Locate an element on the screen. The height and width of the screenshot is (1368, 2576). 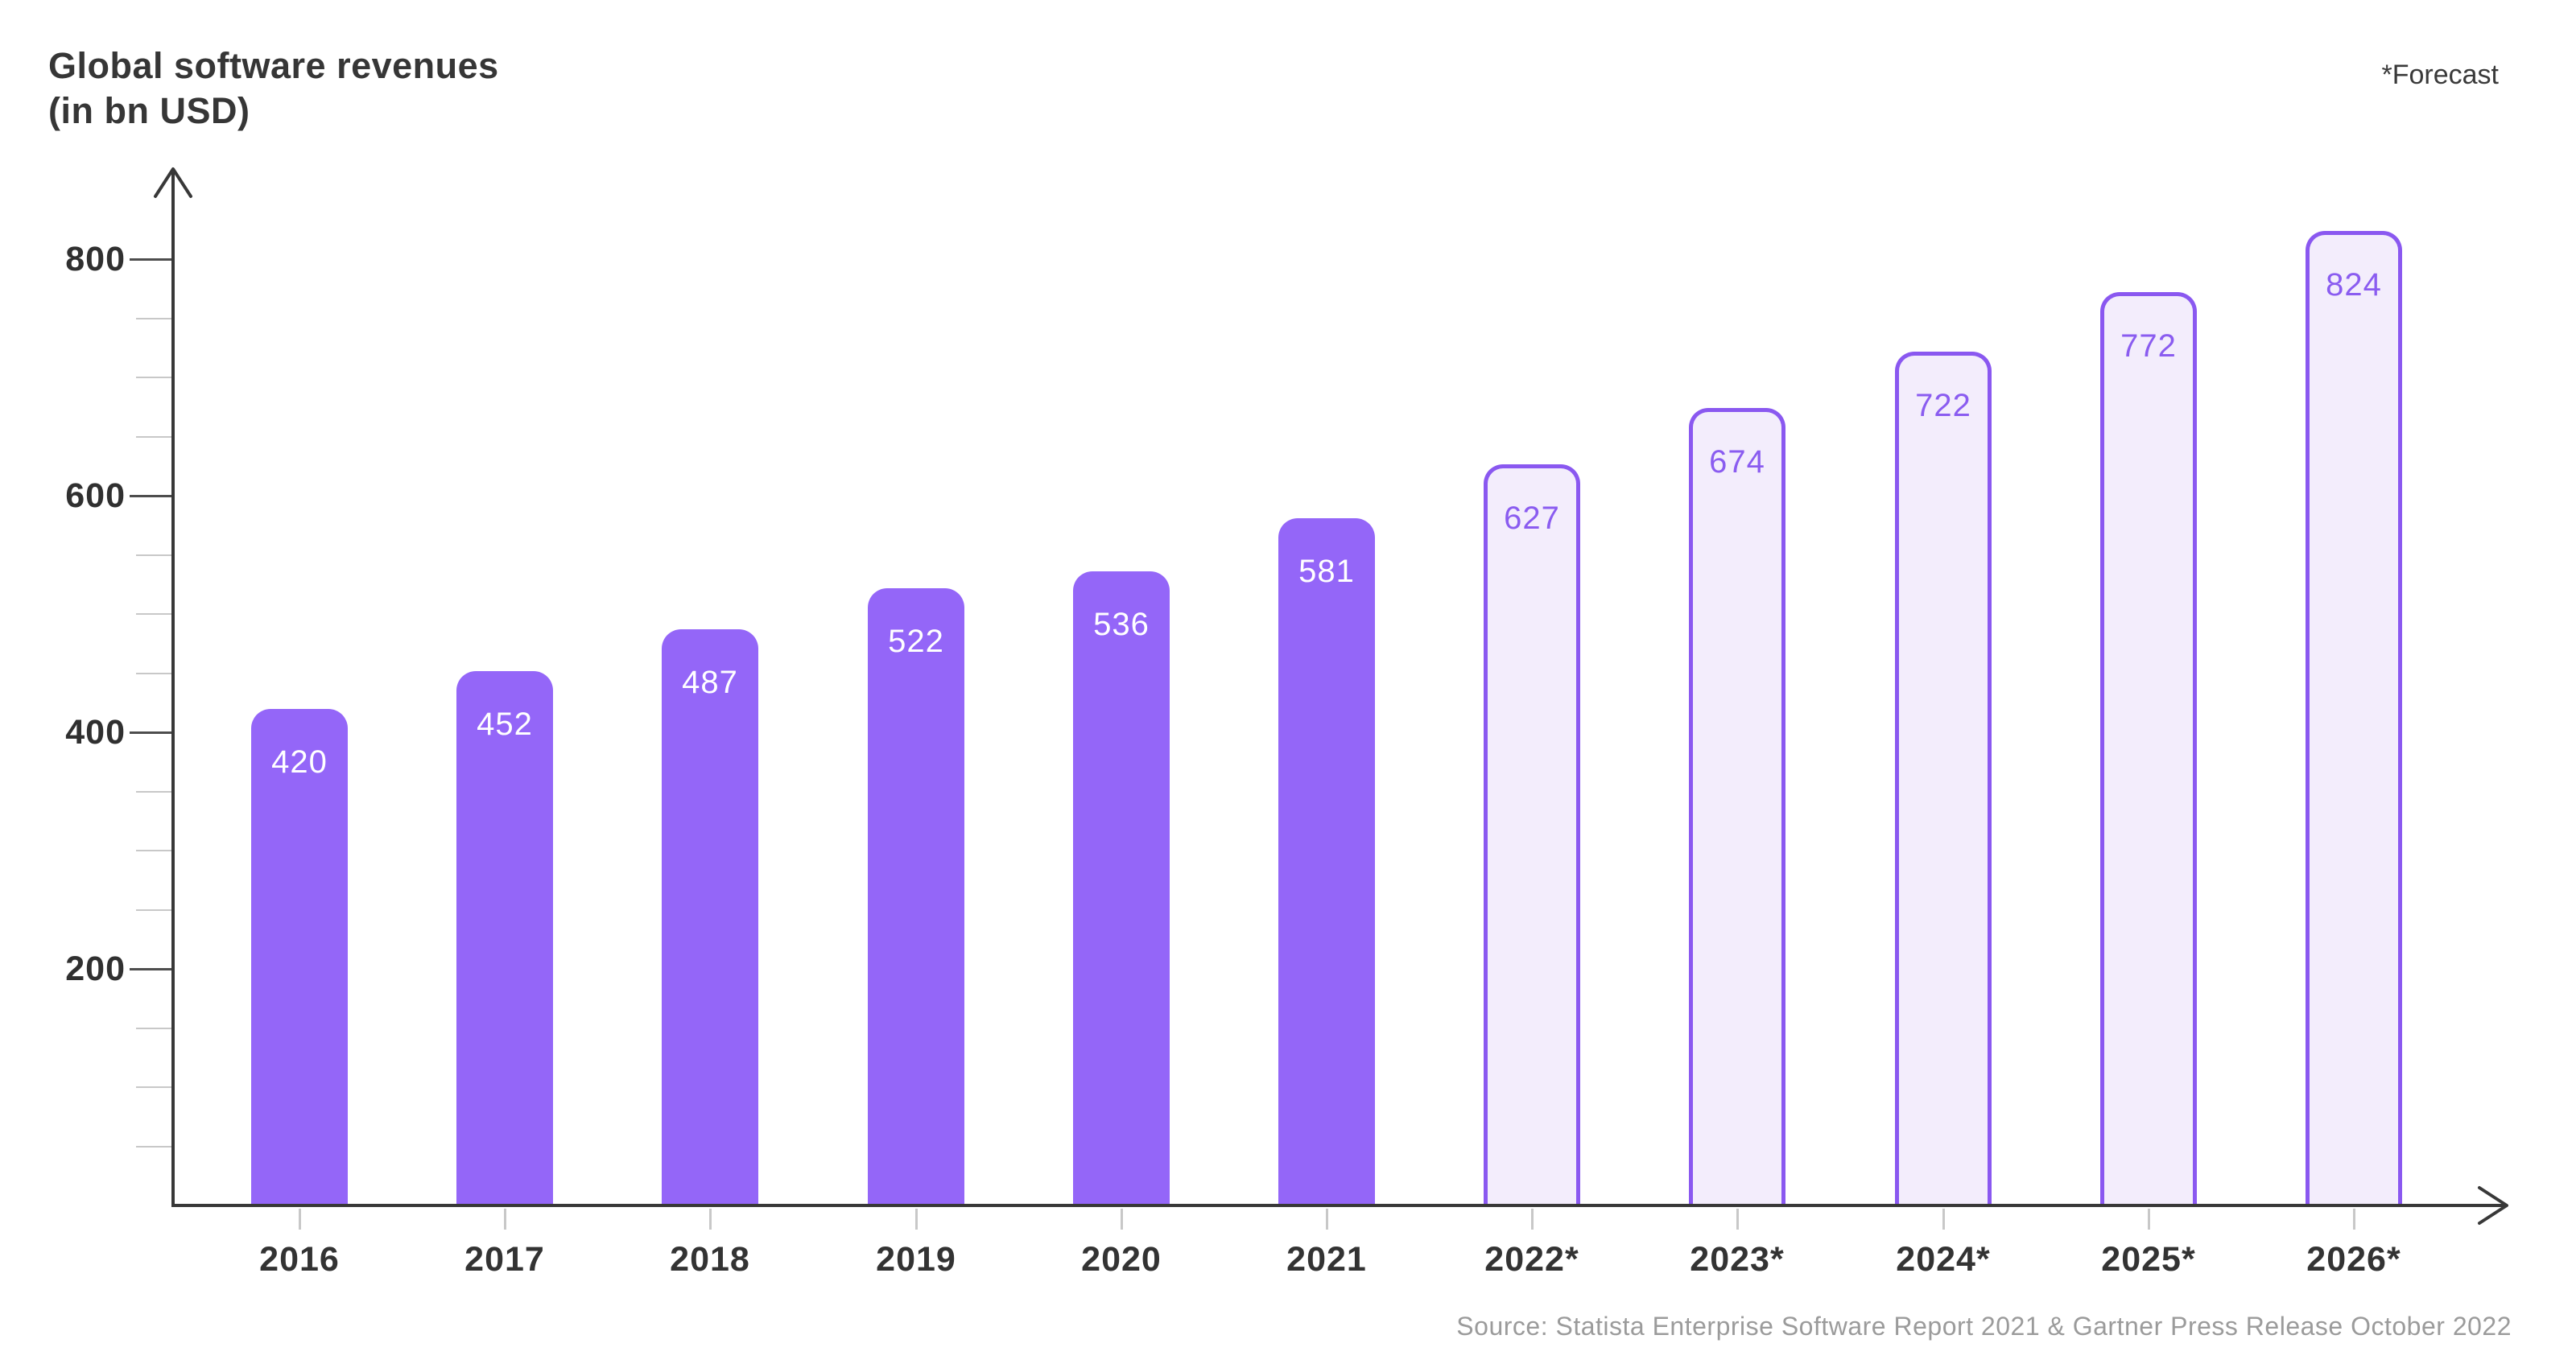
y-axis is located at coordinates (173, 689).